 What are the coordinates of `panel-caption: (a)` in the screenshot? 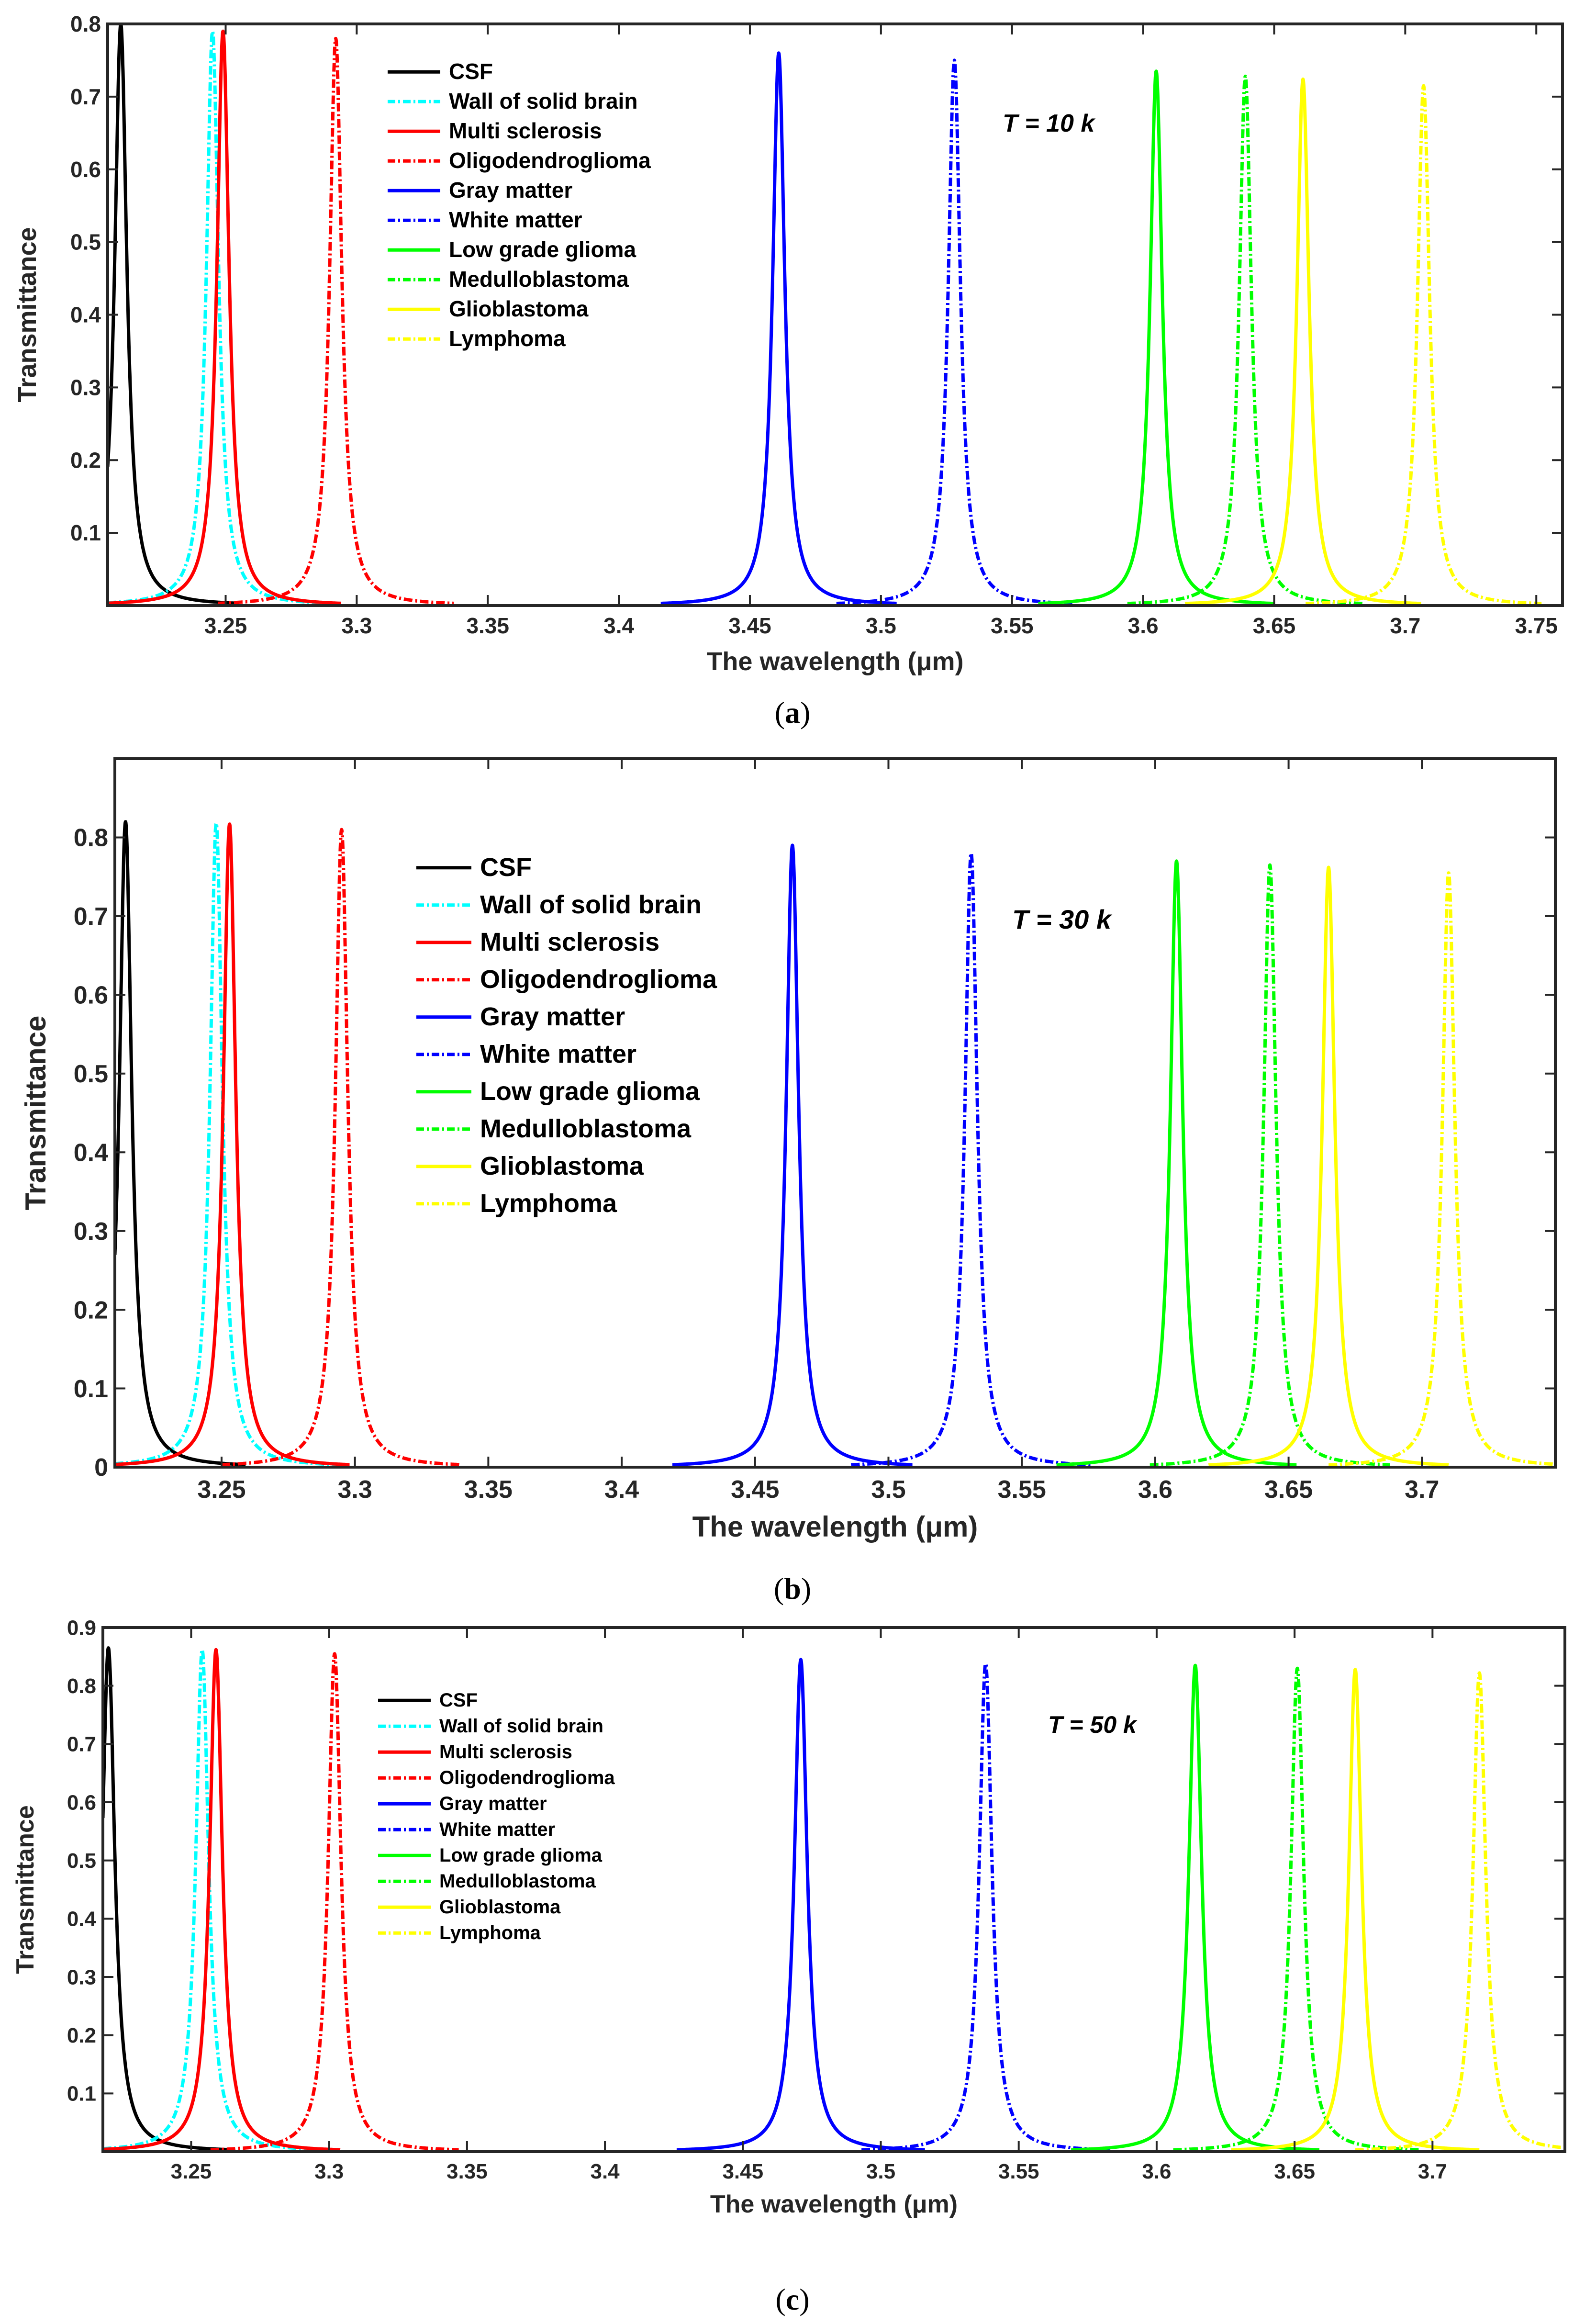 It's located at (793, 713).